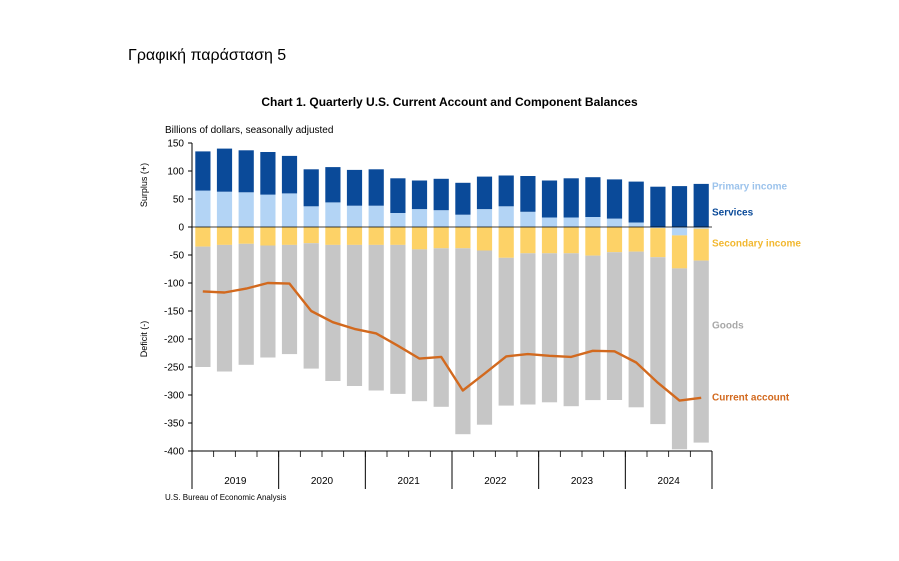 This screenshot has width=899, height=561. I want to click on y-tick-label: -300, so click(174, 396).